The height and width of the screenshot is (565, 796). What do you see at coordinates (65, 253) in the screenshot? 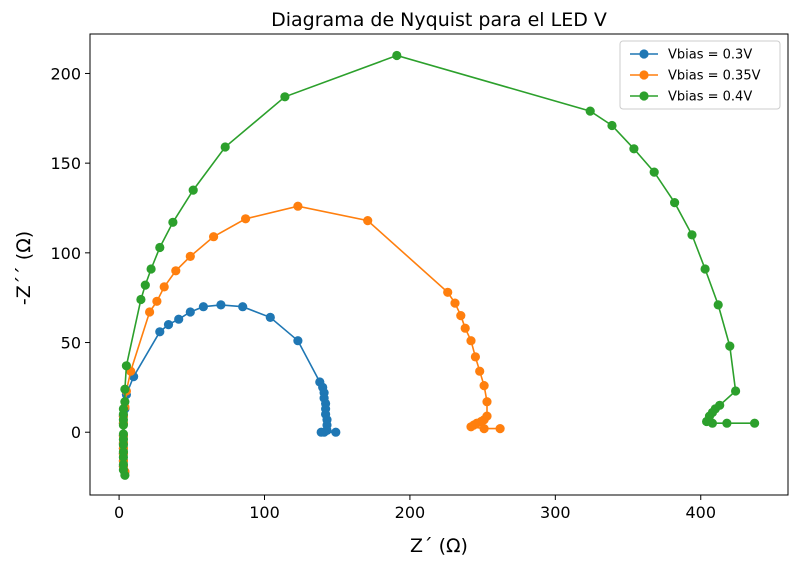
I see `y-tick-label: 100` at bounding box center [65, 253].